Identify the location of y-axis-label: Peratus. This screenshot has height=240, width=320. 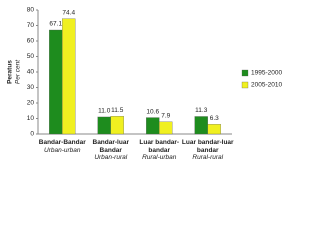
(10, 72).